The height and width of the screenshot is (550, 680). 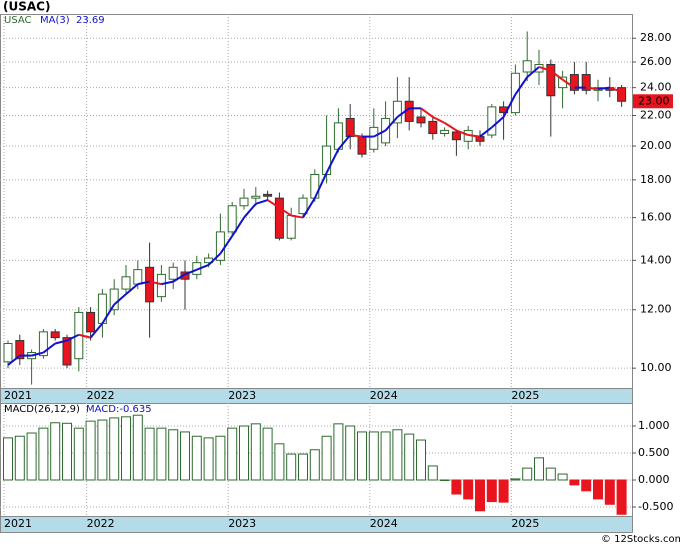 What do you see at coordinates (655, 506) in the screenshot?
I see `y-tick-label: -0.500` at bounding box center [655, 506].